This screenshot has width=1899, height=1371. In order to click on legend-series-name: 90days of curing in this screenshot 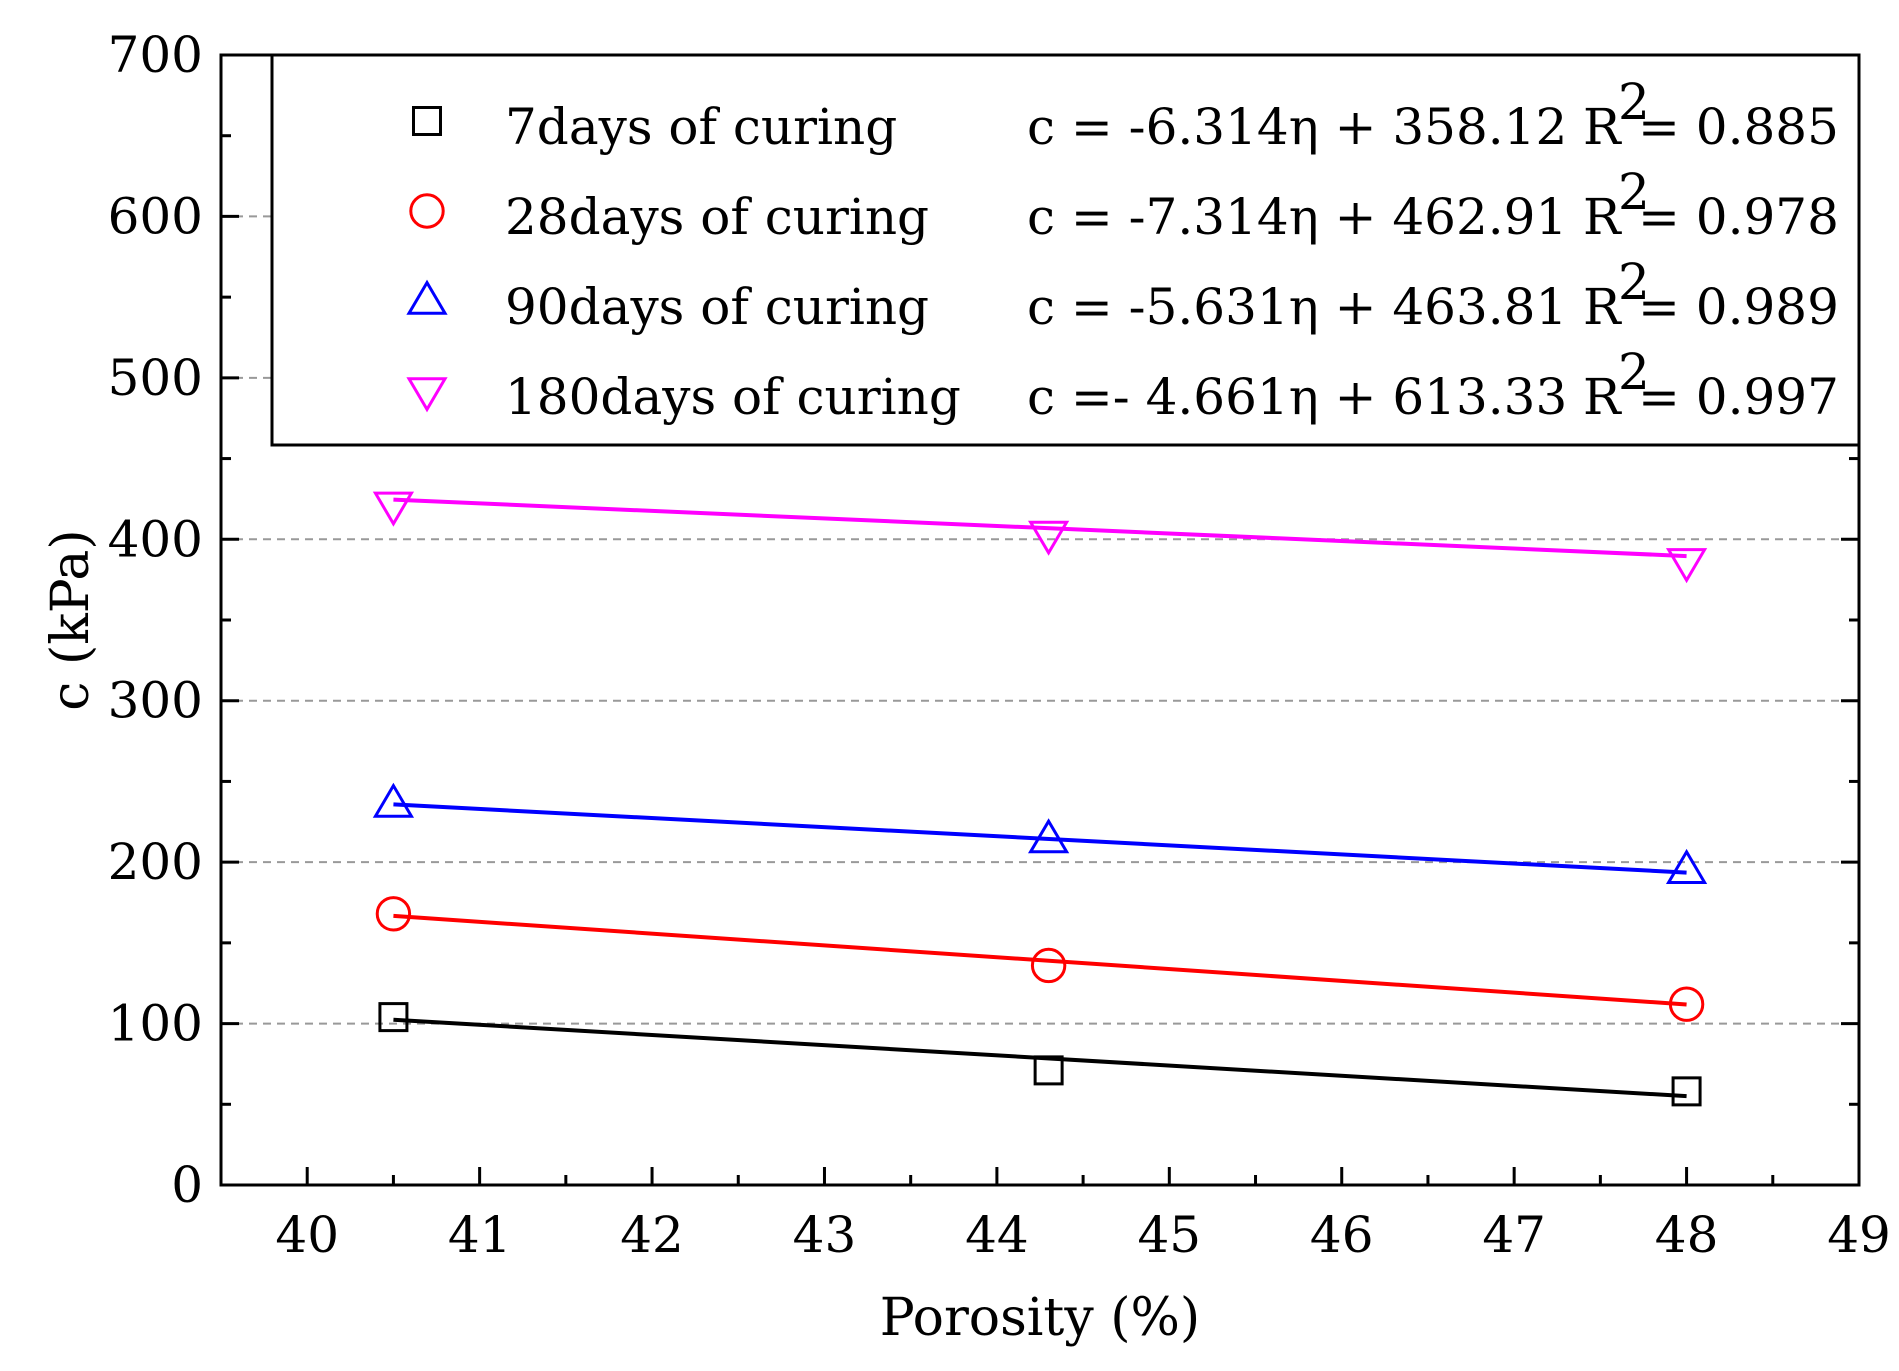, I will do `click(717, 307)`.